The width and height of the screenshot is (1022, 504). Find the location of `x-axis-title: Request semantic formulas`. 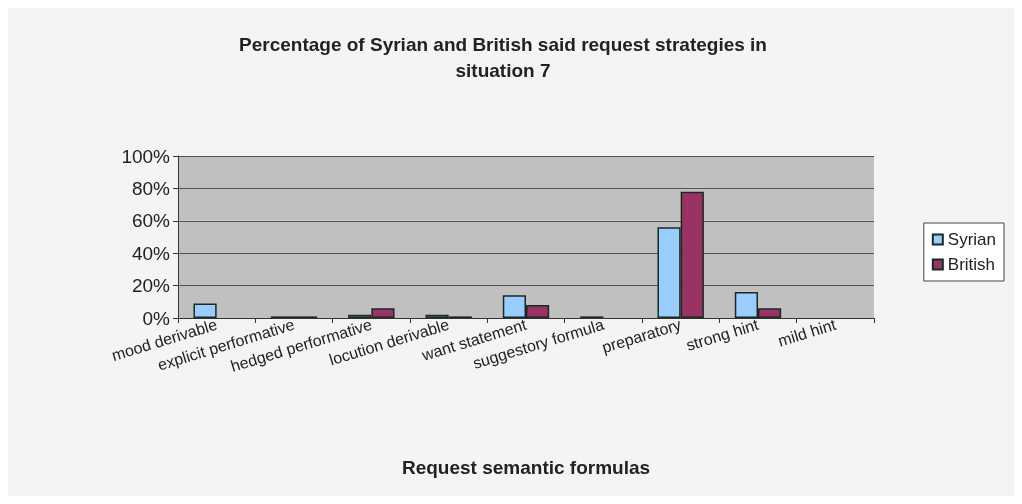

x-axis-title: Request semantic formulas is located at coordinates (526, 467).